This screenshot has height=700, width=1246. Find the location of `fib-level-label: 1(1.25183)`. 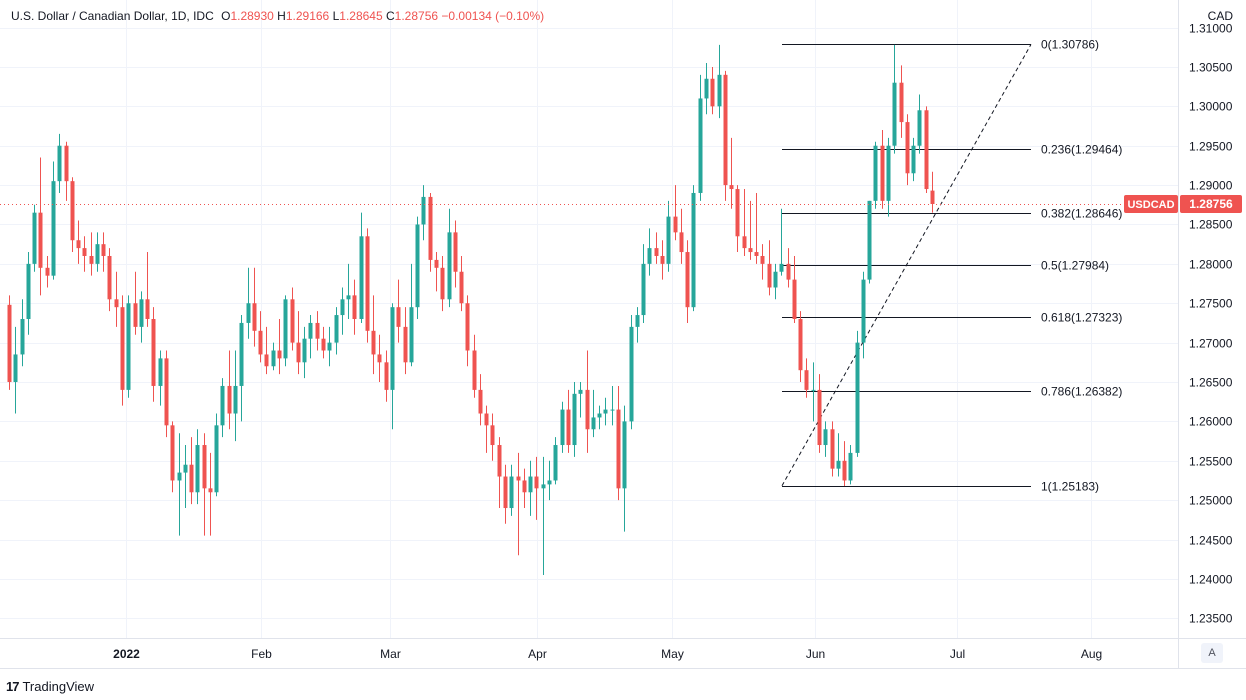

fib-level-label: 1(1.25183) is located at coordinates (1070, 487).